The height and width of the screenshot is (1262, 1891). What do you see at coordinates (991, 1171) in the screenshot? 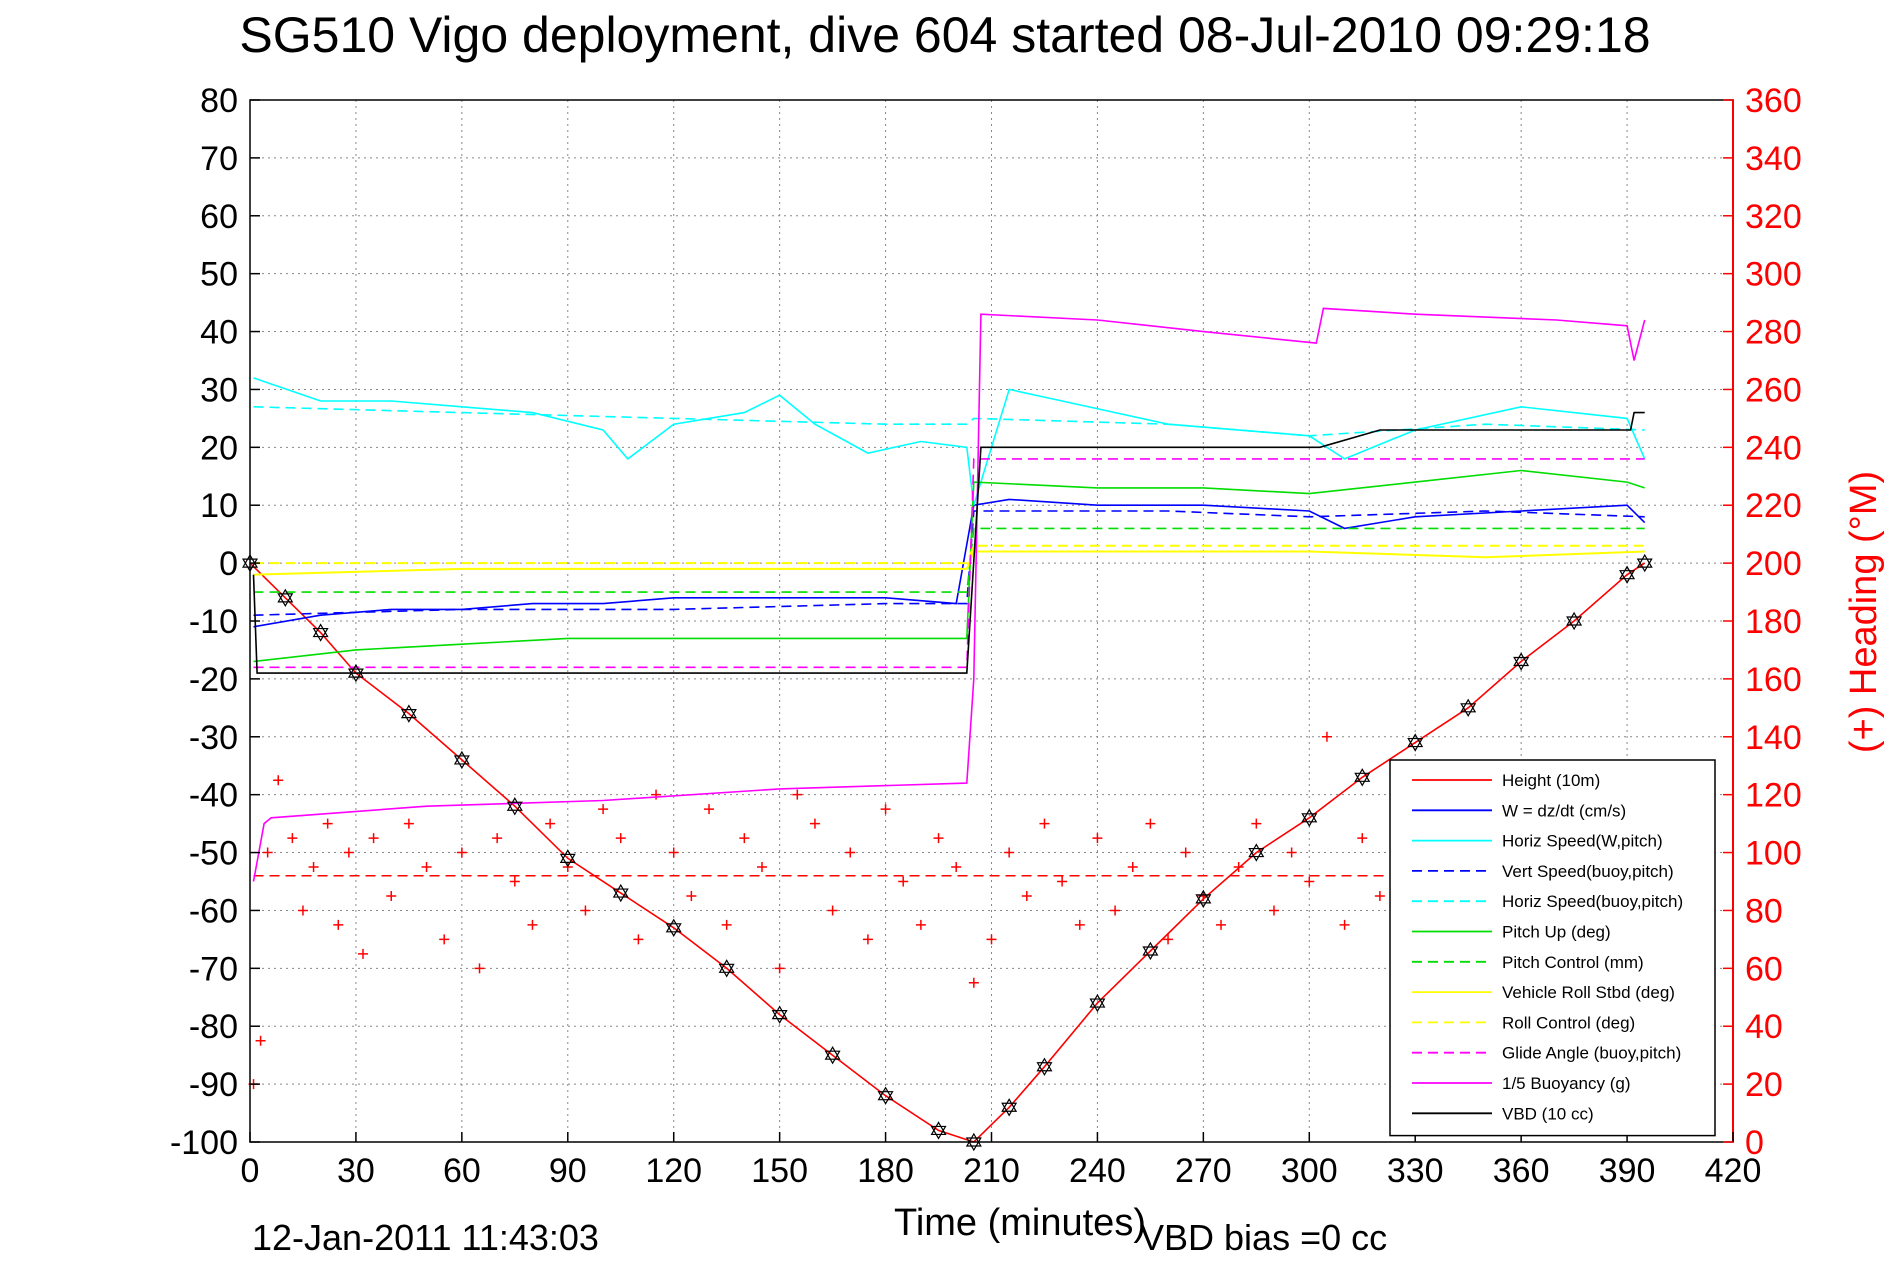
I see `x-tick-label: 210` at bounding box center [991, 1171].